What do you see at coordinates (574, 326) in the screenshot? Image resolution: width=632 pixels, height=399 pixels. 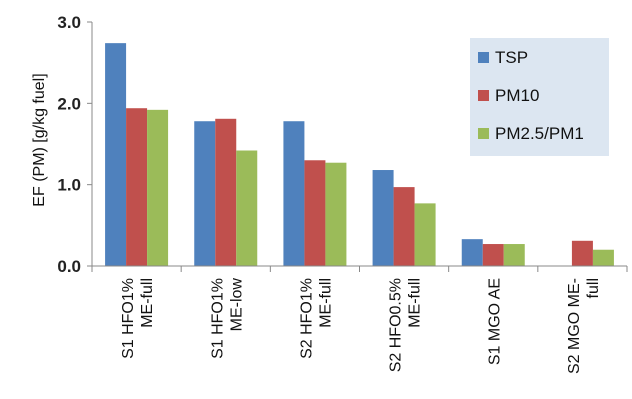 I see `category-label: S2 MGO ME-` at bounding box center [574, 326].